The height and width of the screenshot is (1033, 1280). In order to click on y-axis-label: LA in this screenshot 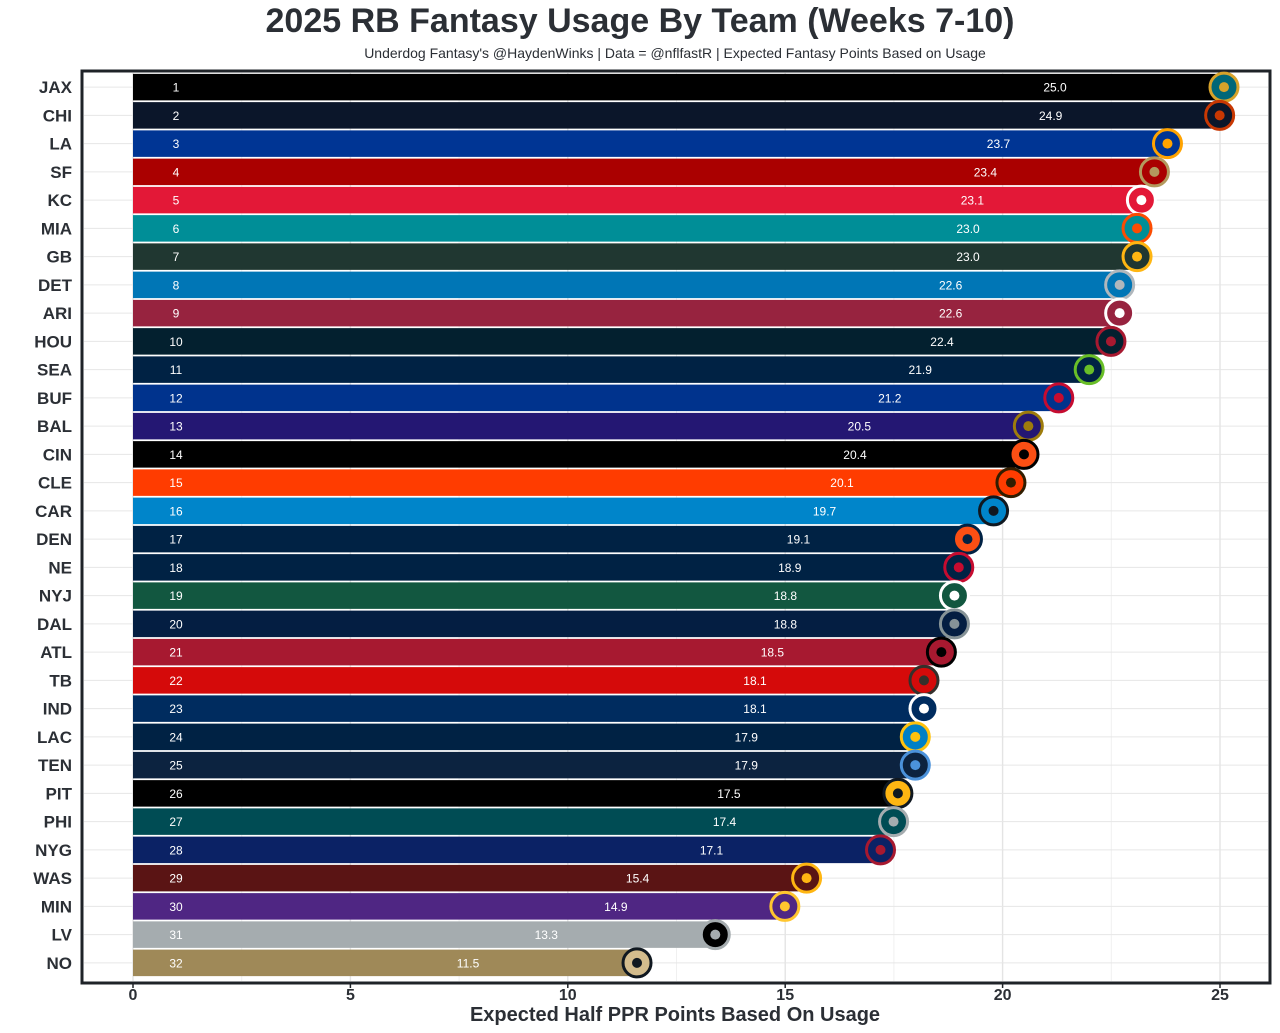, I will do `click(60, 144)`.